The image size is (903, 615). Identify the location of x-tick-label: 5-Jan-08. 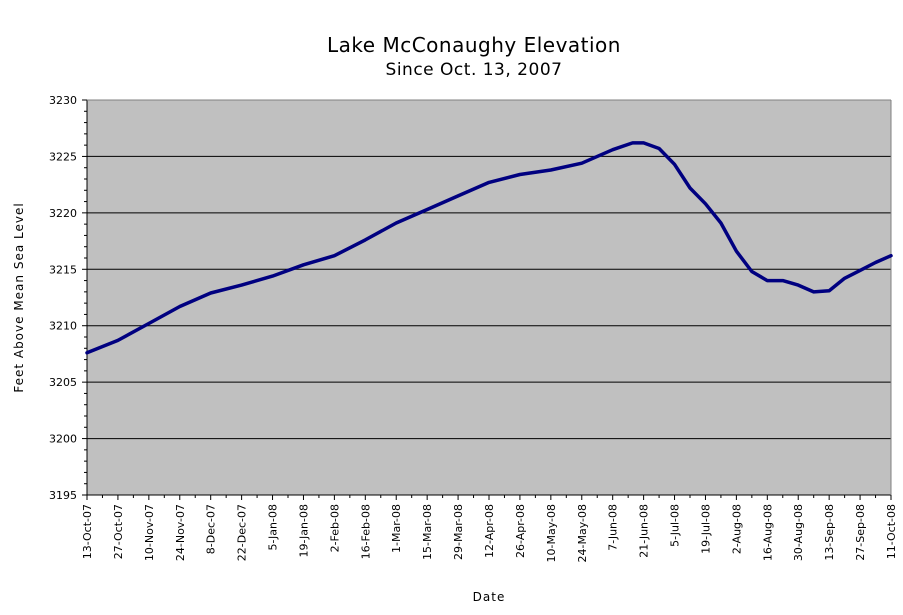
(273, 527).